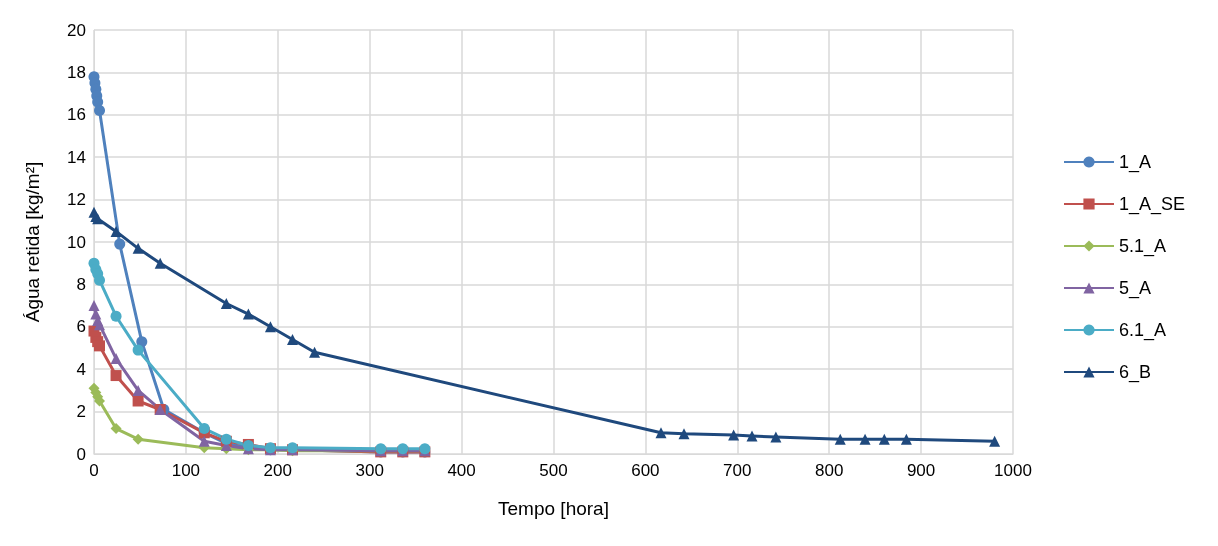  Describe the element at coordinates (829, 470) in the screenshot. I see `x-tick-label: 800` at that location.